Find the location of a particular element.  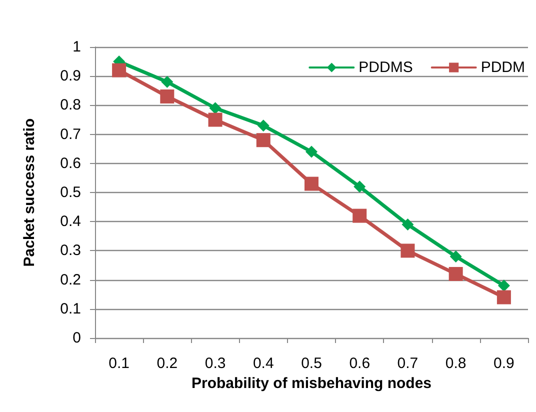

y-tick-label: 0.4 is located at coordinates (70, 221).